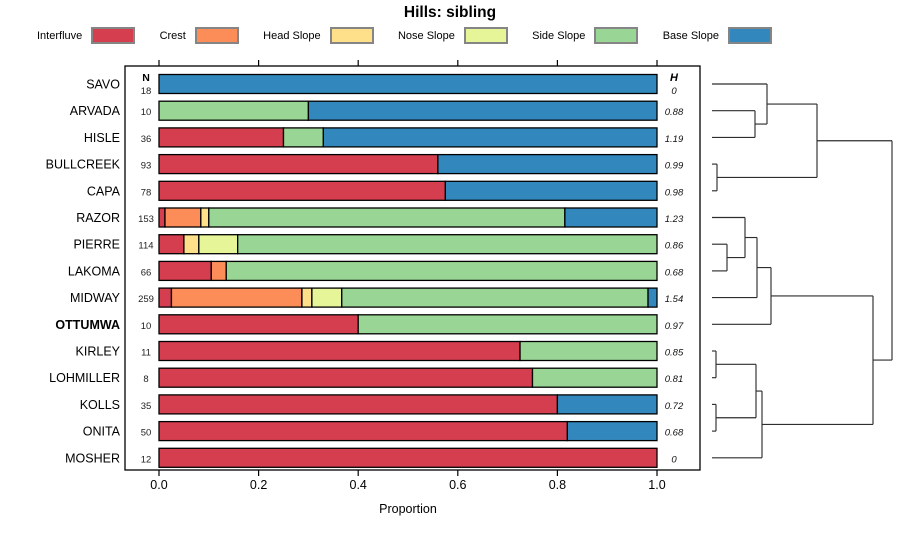 This screenshot has width=900, height=540. Describe the element at coordinates (146, 78) in the screenshot. I see `n-column-header: N` at that location.